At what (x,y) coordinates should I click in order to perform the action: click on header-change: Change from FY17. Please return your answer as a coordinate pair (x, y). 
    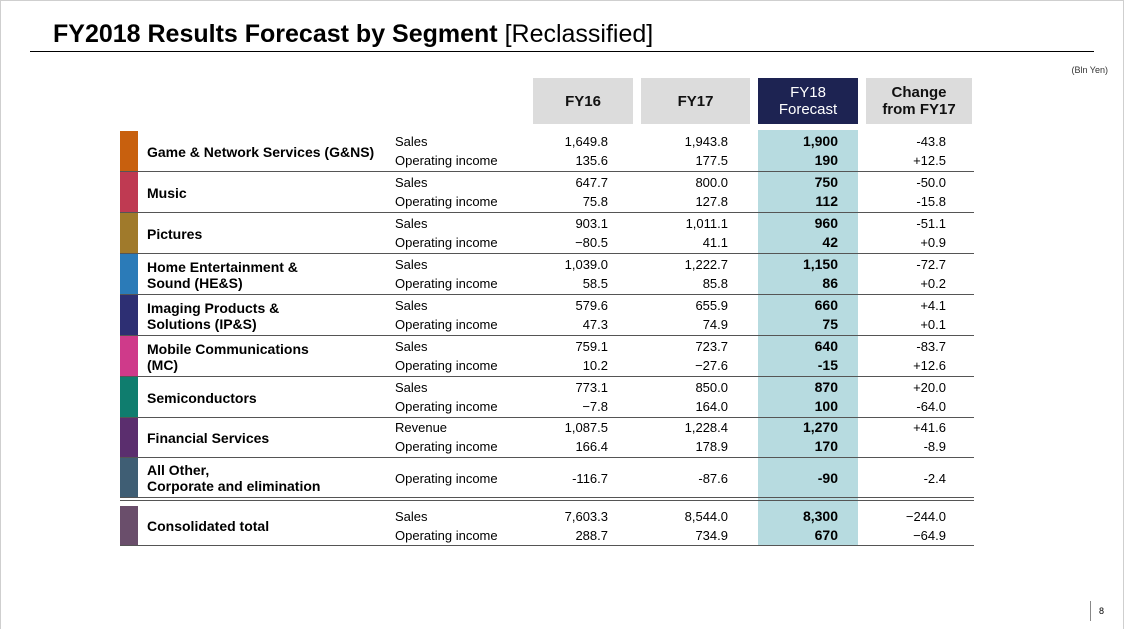
    Looking at the image, I should click on (919, 101).